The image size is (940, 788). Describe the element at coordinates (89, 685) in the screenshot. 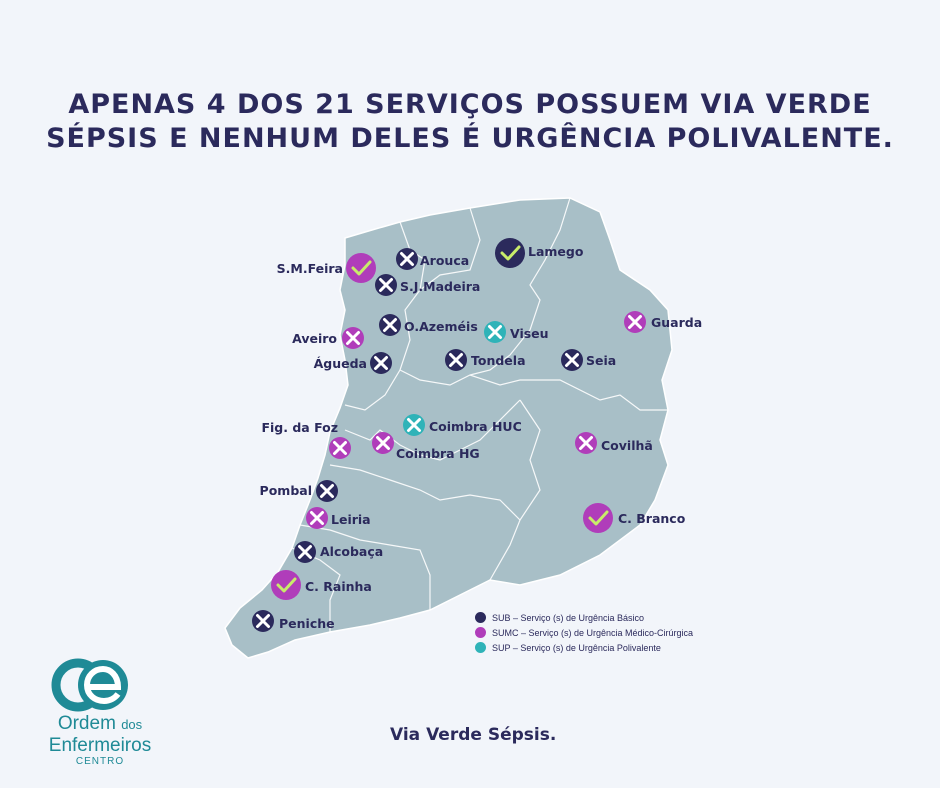

I see `logo-mark-icon` at that location.